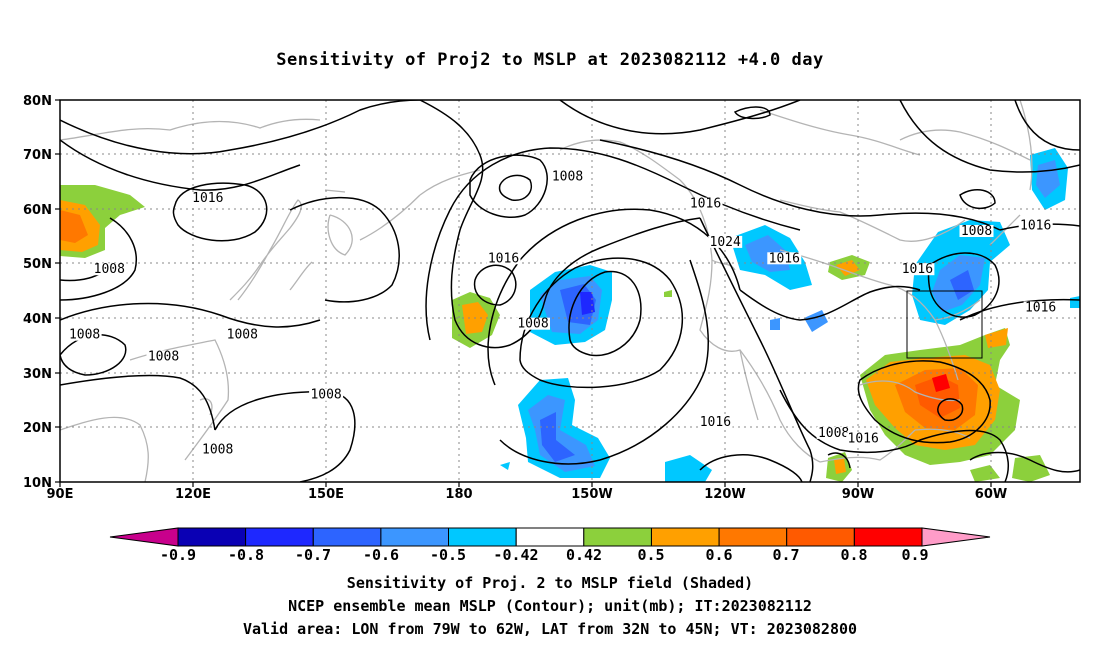 Image resolution: width=1100 pixels, height=650 pixels. What do you see at coordinates (724, 494) in the screenshot?
I see `lon-label: 120W` at bounding box center [724, 494].